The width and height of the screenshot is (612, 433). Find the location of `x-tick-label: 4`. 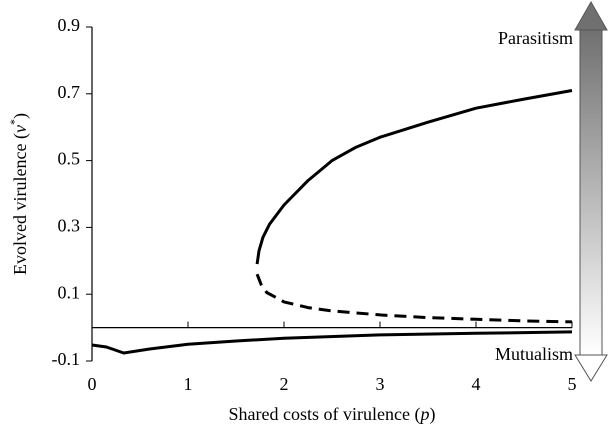

x-tick-label: 4 is located at coordinates (476, 384).